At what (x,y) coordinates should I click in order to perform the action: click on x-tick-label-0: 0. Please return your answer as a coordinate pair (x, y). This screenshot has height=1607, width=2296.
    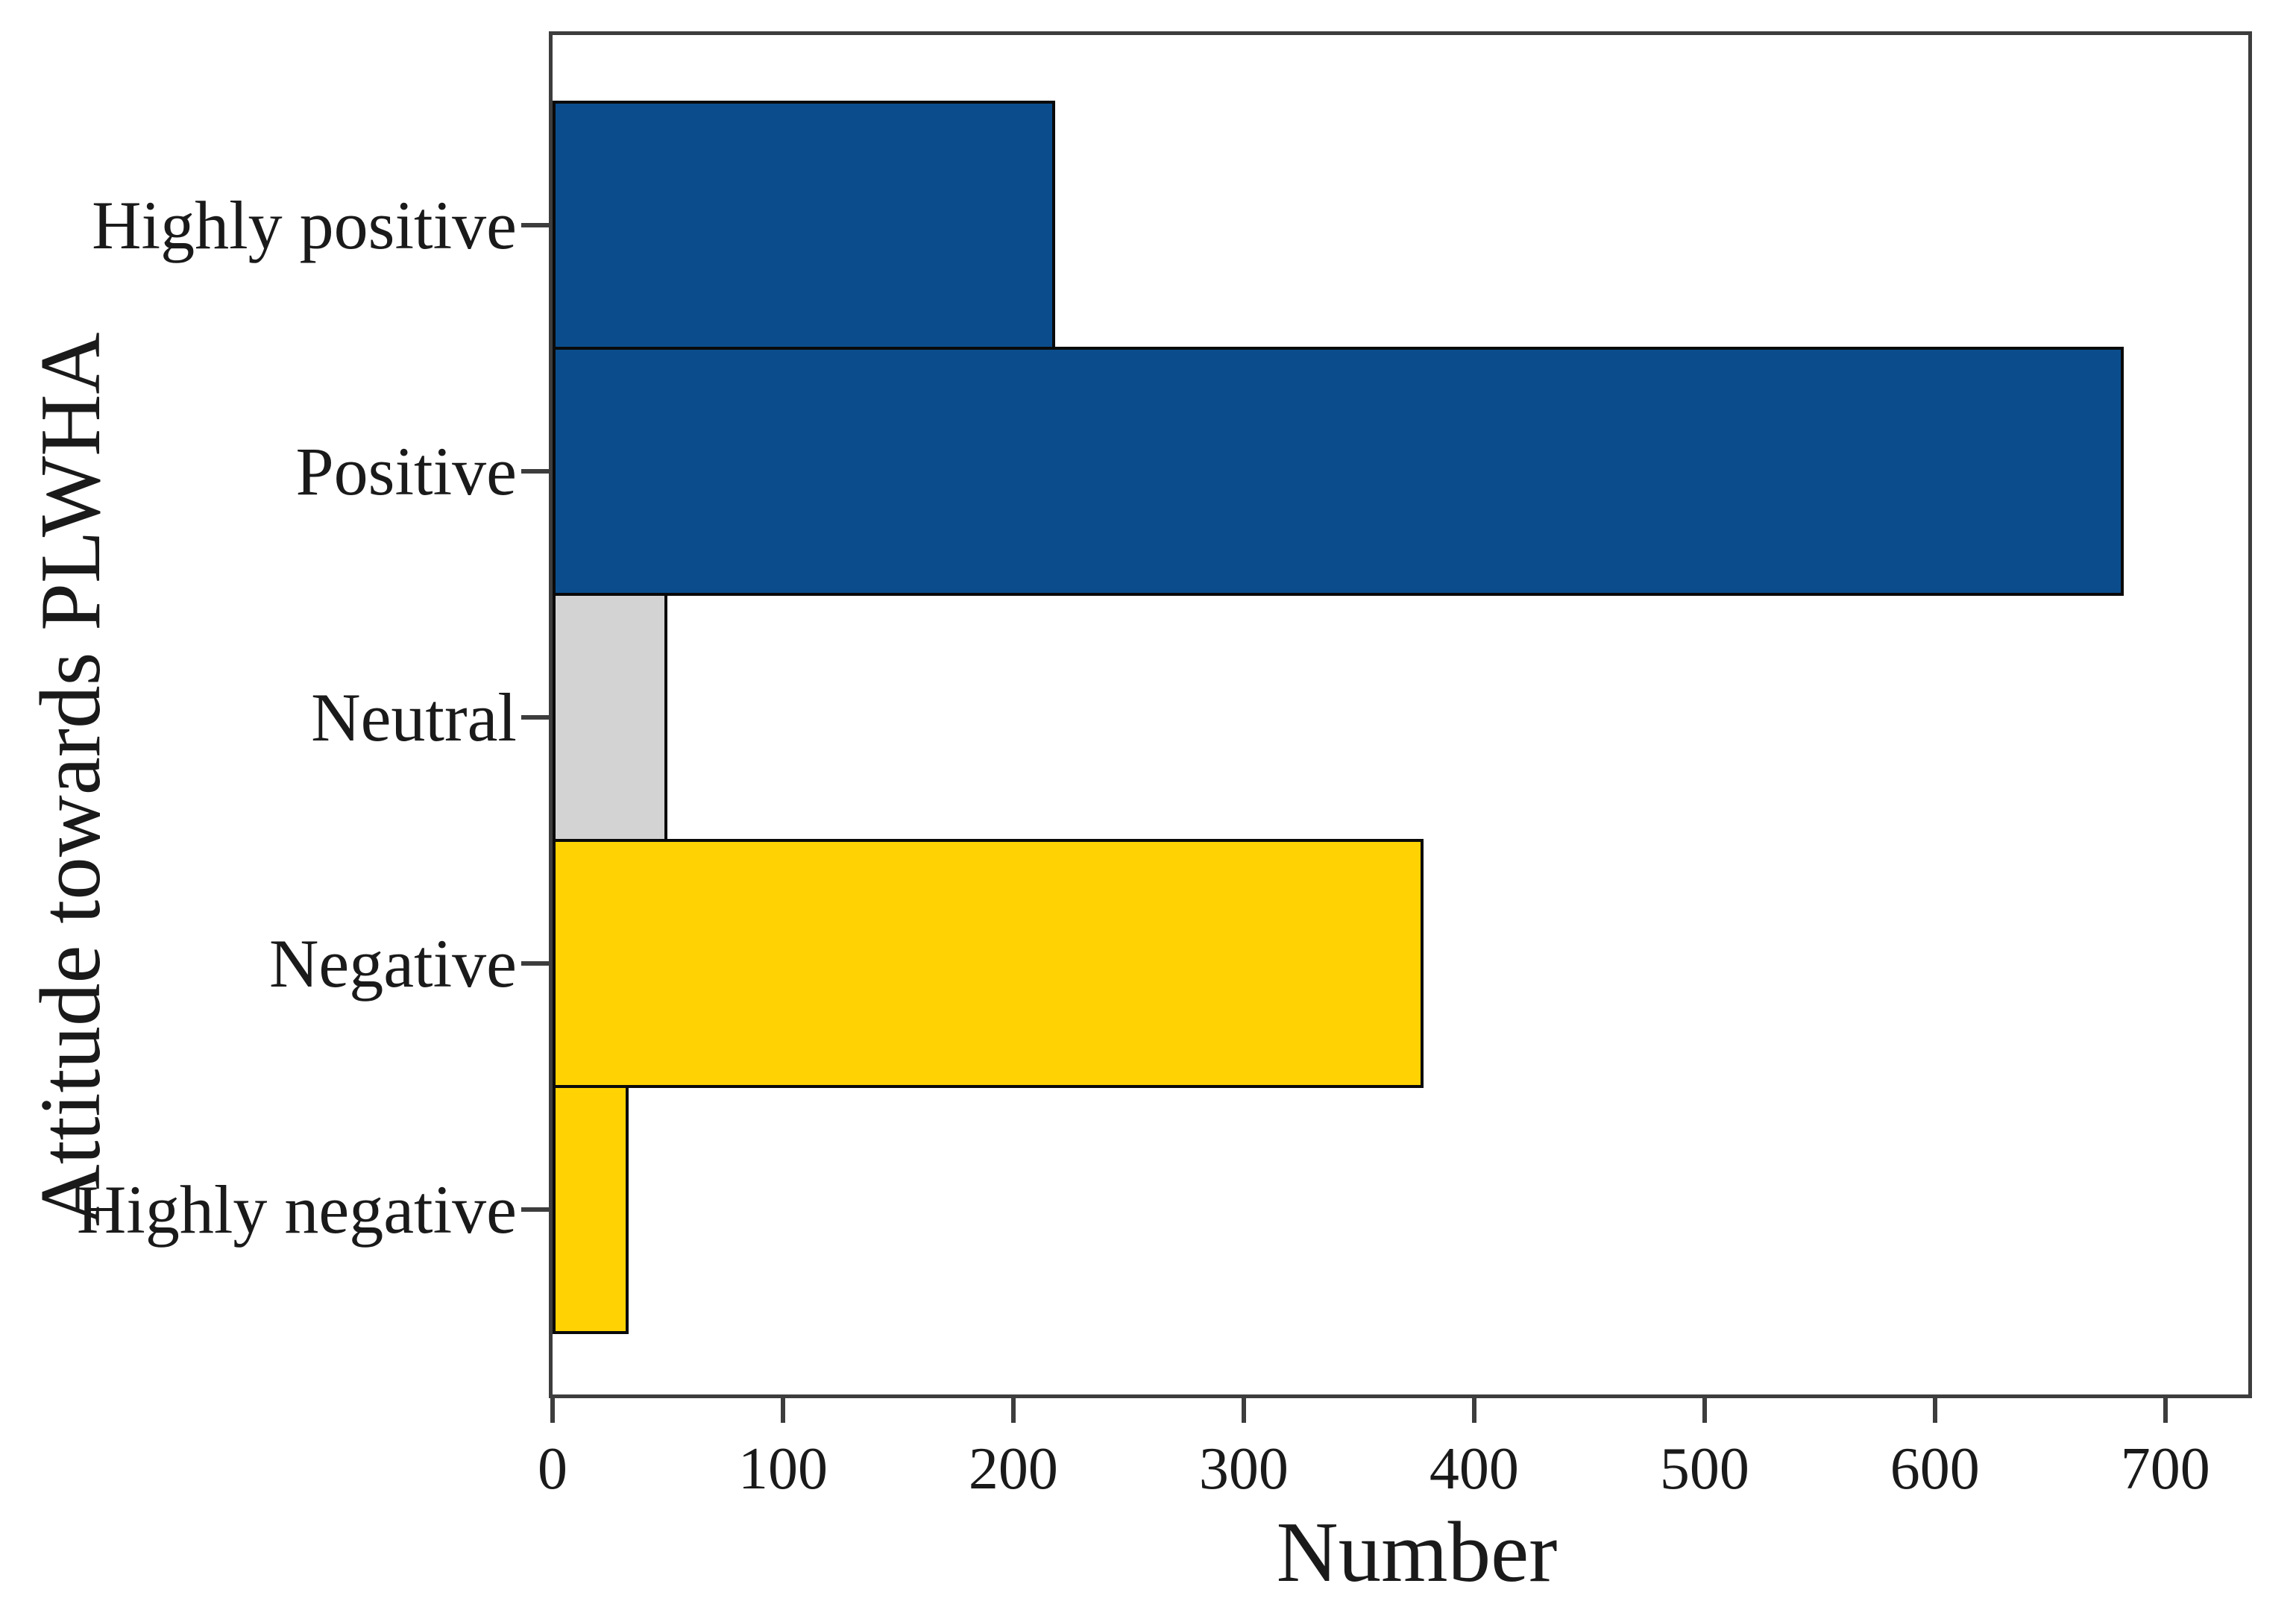
    Looking at the image, I should click on (552, 1469).